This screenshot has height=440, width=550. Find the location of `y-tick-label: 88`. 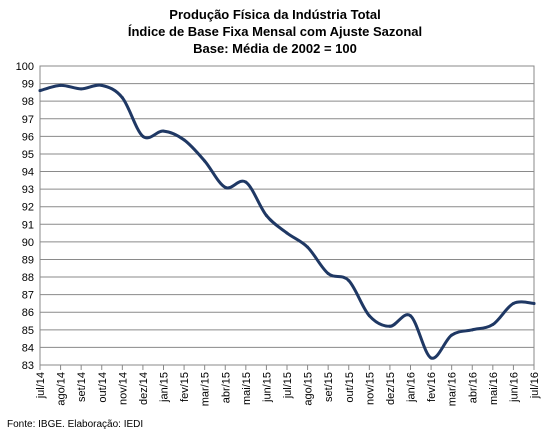

y-tick-label: 88 is located at coordinates (28, 278).